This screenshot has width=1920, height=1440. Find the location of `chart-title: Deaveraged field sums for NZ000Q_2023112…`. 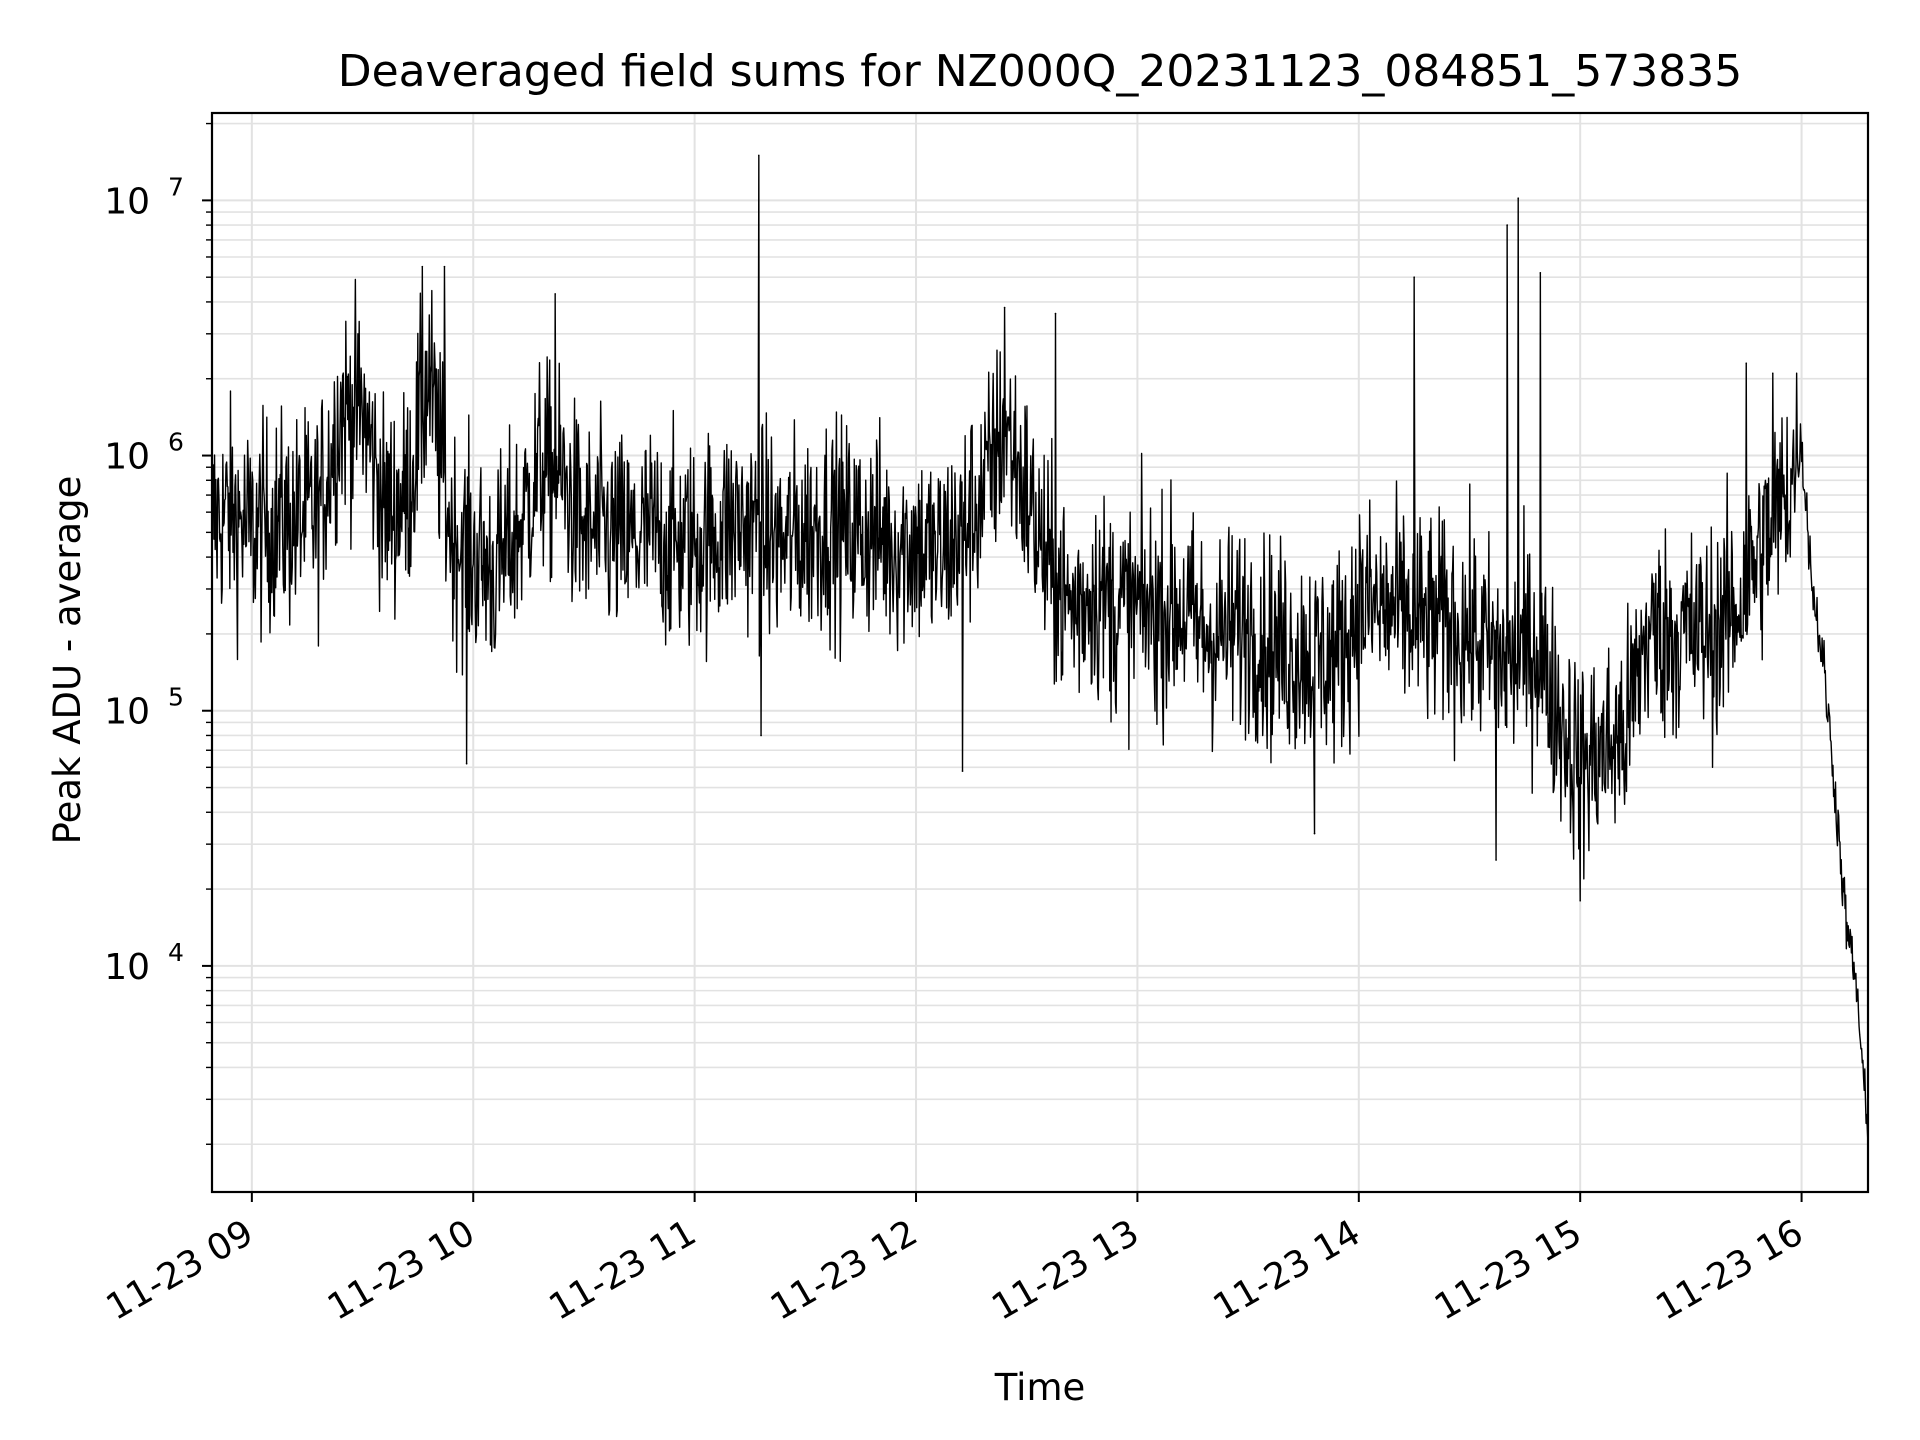

chart-title: Deaveraged field sums for NZ000Q_2023112… is located at coordinates (1040, 71).